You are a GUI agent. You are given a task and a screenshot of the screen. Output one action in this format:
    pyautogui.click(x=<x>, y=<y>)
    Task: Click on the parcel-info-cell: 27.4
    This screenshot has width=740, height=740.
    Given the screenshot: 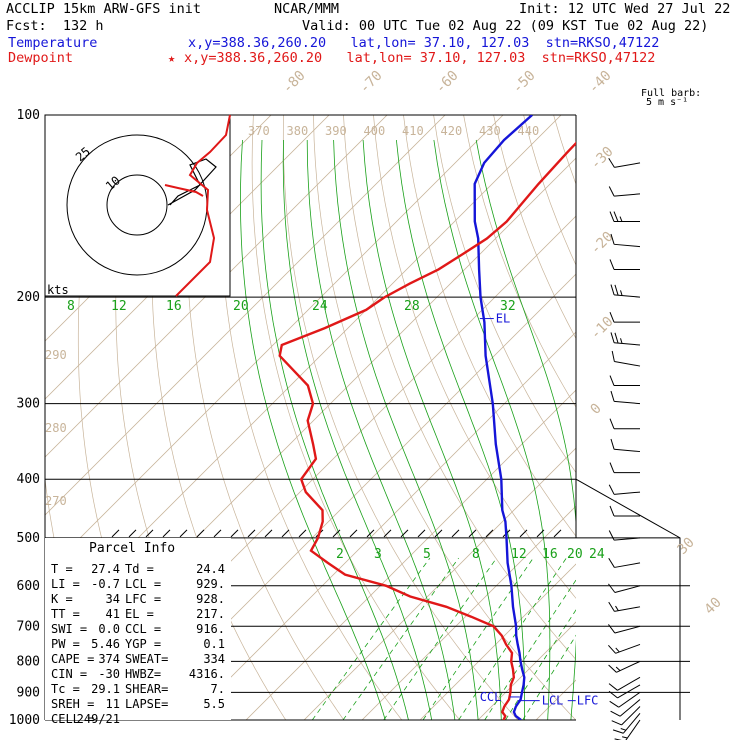 What is the action you would take?
    pyautogui.click(x=105, y=569)
    